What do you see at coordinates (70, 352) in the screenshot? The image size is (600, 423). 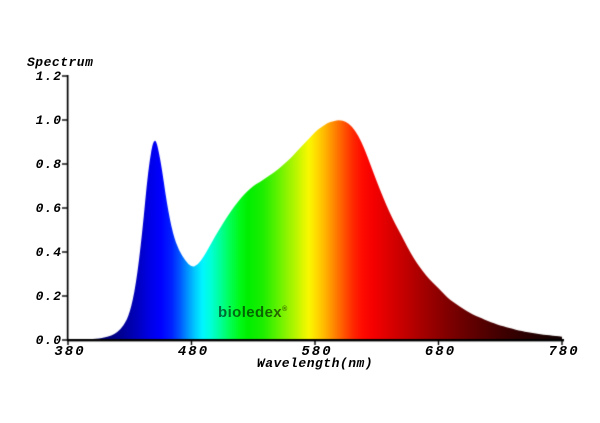 I see `x-tick-label: 380` at bounding box center [70, 352].